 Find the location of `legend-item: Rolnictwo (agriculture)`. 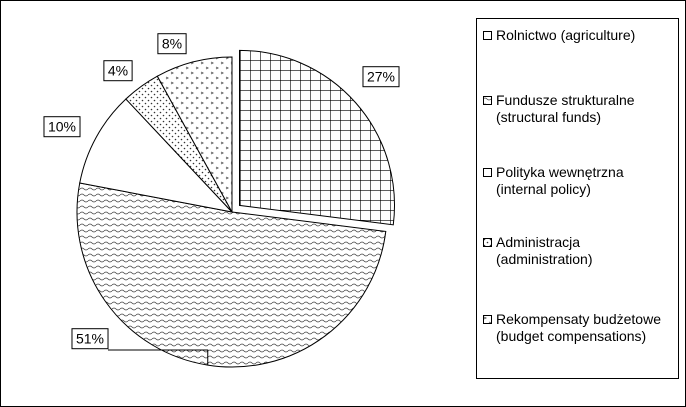

legend-item: Rolnictwo (agriculture) is located at coordinates (580, 35).